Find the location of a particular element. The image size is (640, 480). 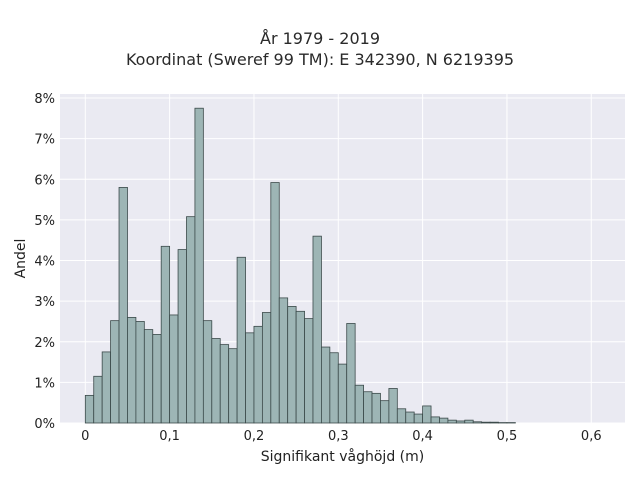

y-axis-label: Andel is located at coordinates (21, 259).